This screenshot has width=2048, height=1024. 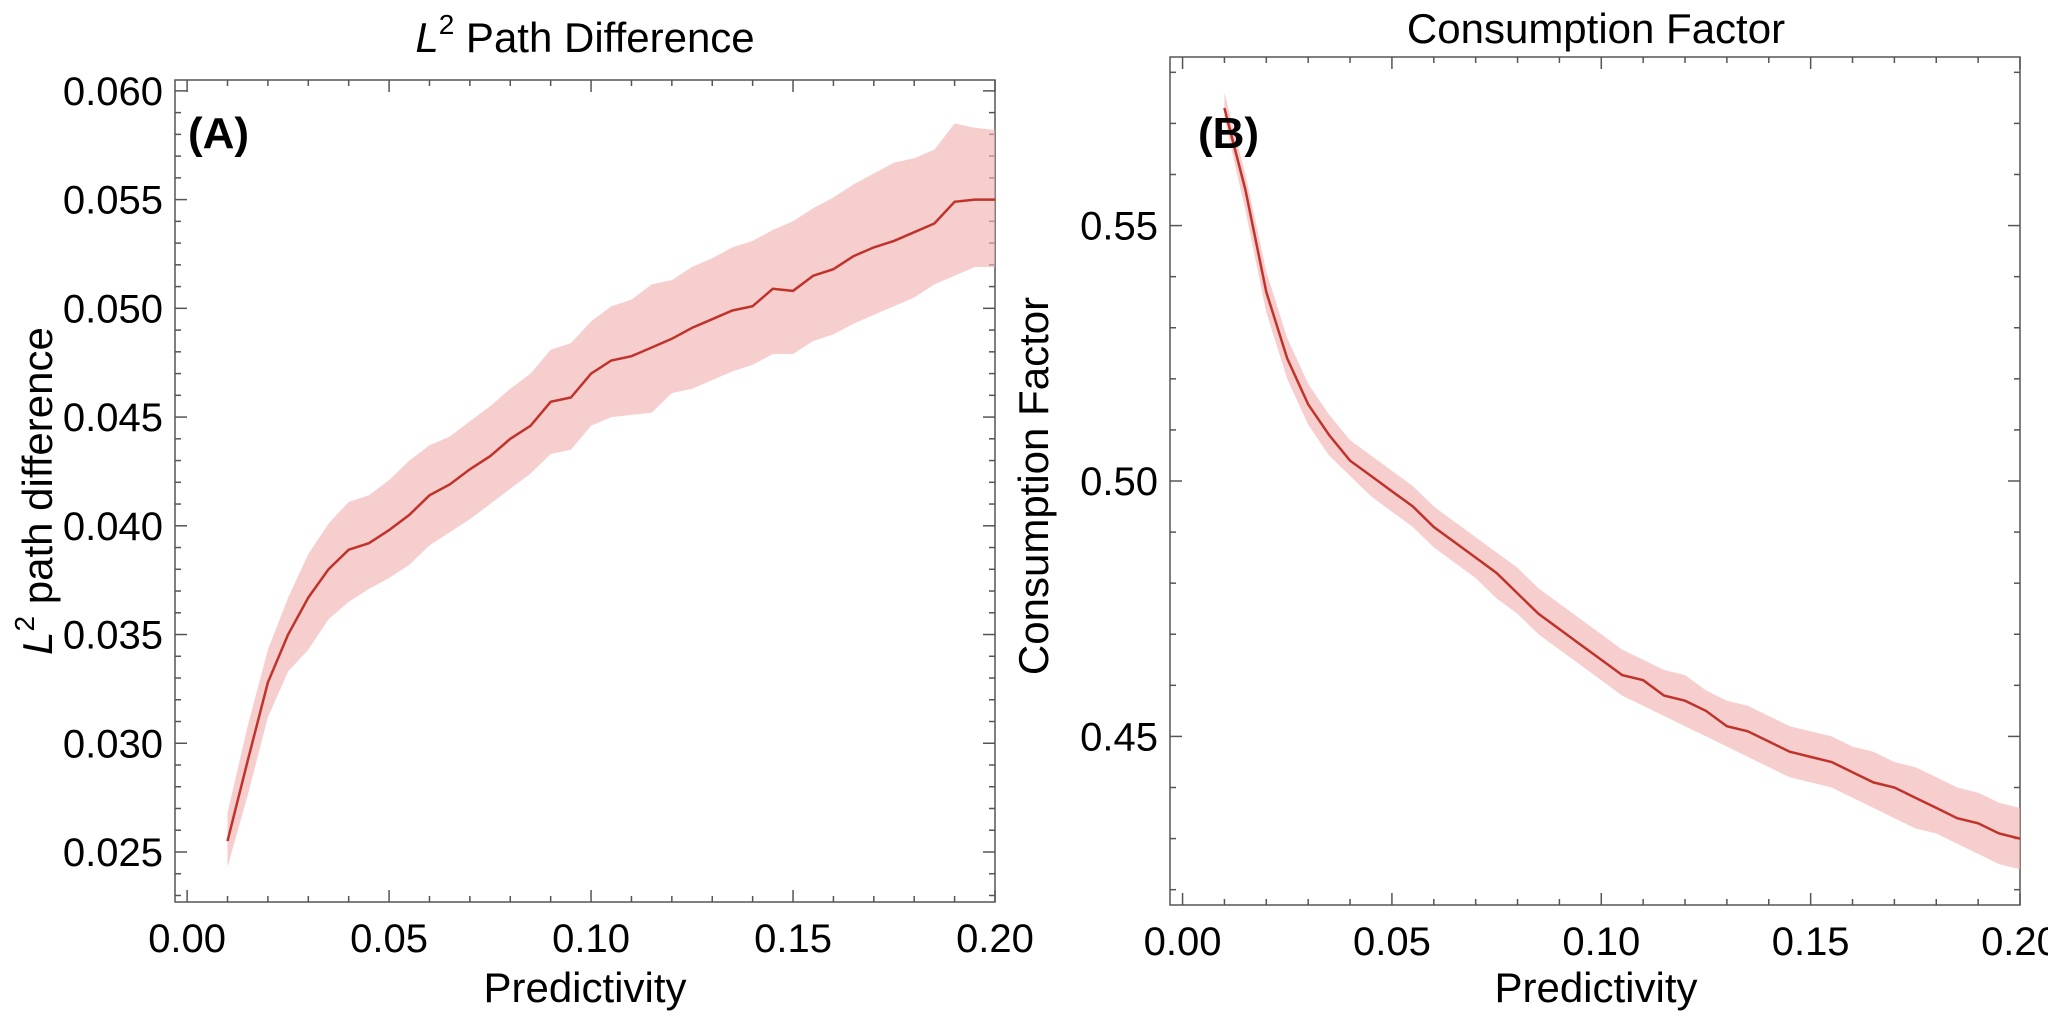 What do you see at coordinates (591, 939) in the screenshot?
I see `panel-a-x-tick-label: 0.10` at bounding box center [591, 939].